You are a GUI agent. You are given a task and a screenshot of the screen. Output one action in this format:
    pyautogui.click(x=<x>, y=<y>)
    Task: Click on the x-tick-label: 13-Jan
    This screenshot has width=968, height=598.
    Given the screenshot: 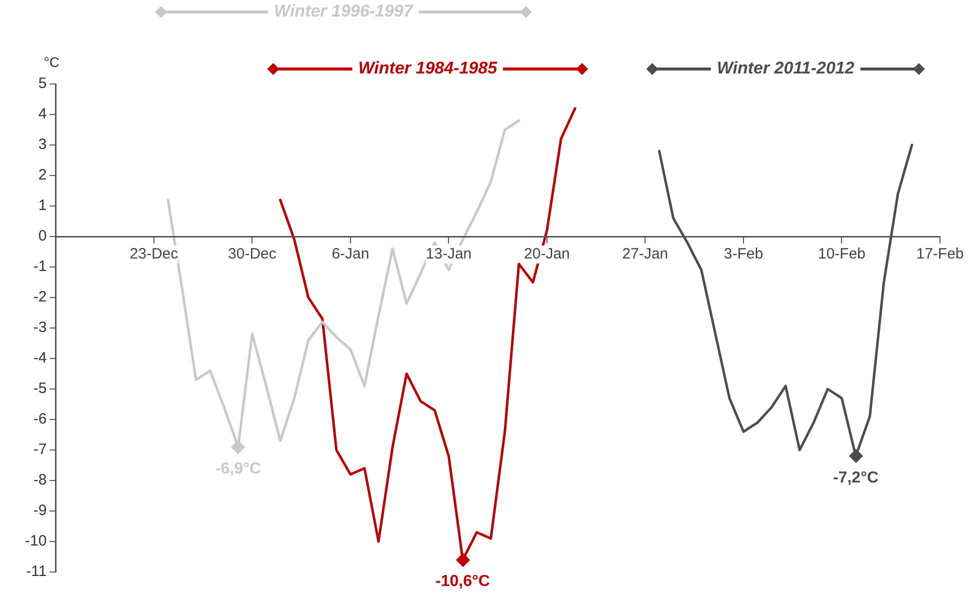 What is the action you would take?
    pyautogui.click(x=449, y=254)
    